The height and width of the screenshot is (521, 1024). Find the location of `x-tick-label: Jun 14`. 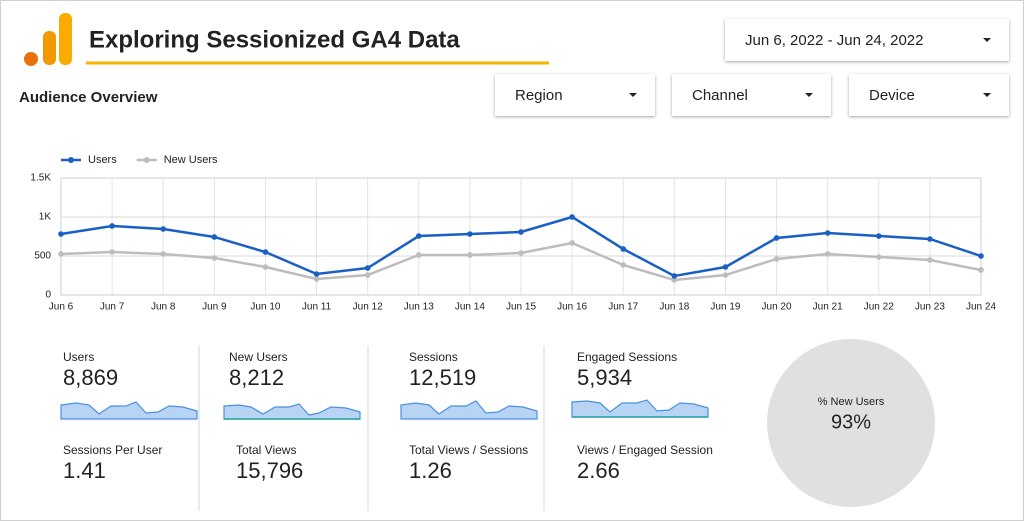

x-tick-label: Jun 14 is located at coordinates (470, 307).